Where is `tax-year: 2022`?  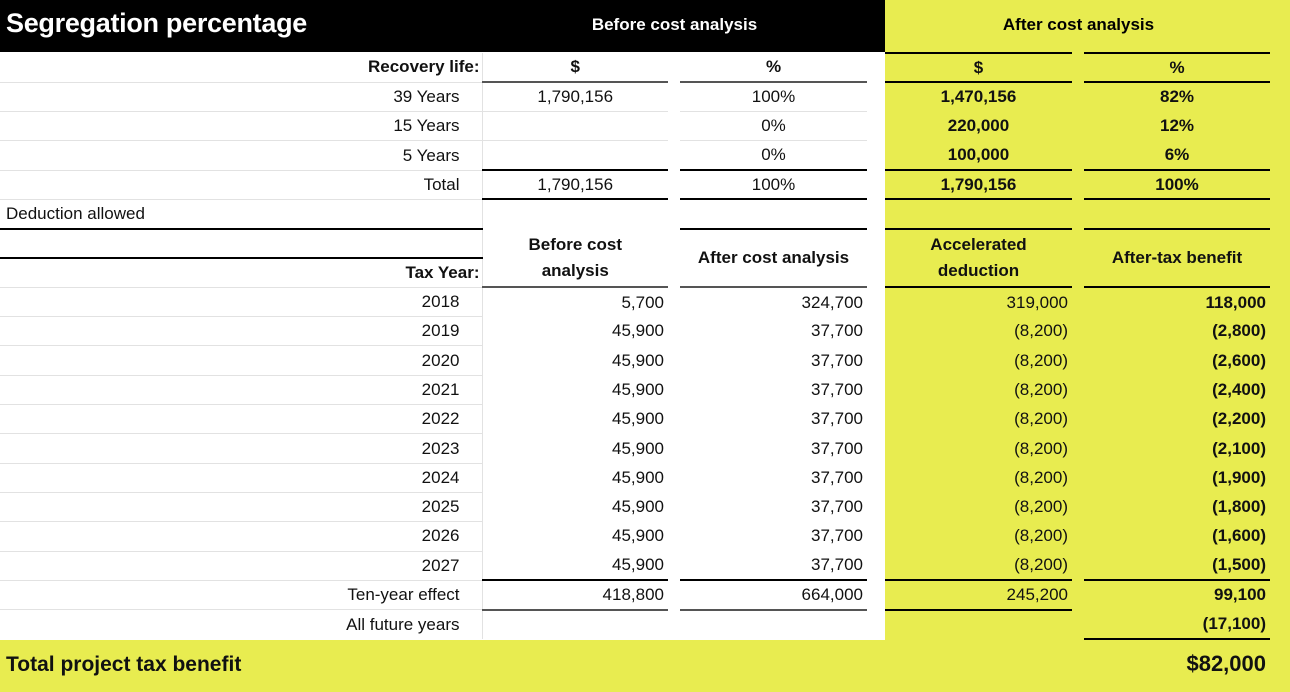 tax-year: 2022 is located at coordinates (241, 419).